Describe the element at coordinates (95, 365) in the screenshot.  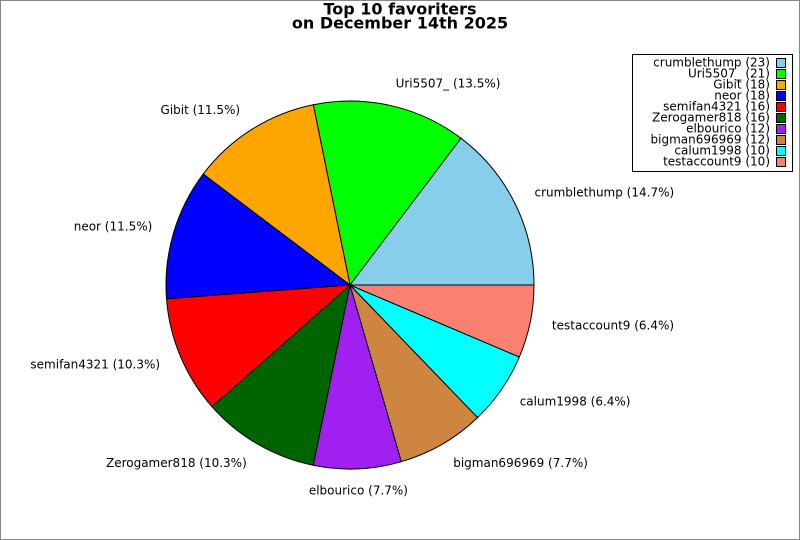
I see `slice-label: semifan4321 (10.3%)` at that location.